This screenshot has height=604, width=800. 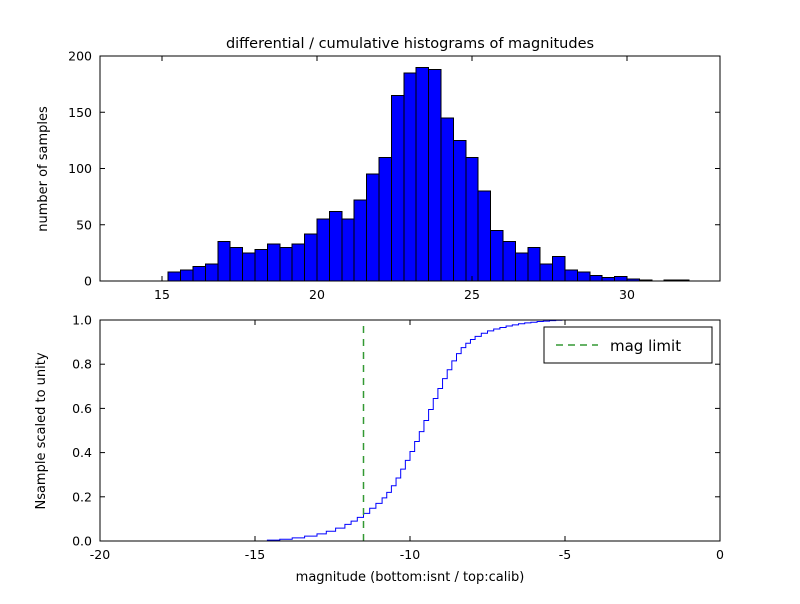 I want to click on y-tick-label: 150, so click(x=80, y=112).